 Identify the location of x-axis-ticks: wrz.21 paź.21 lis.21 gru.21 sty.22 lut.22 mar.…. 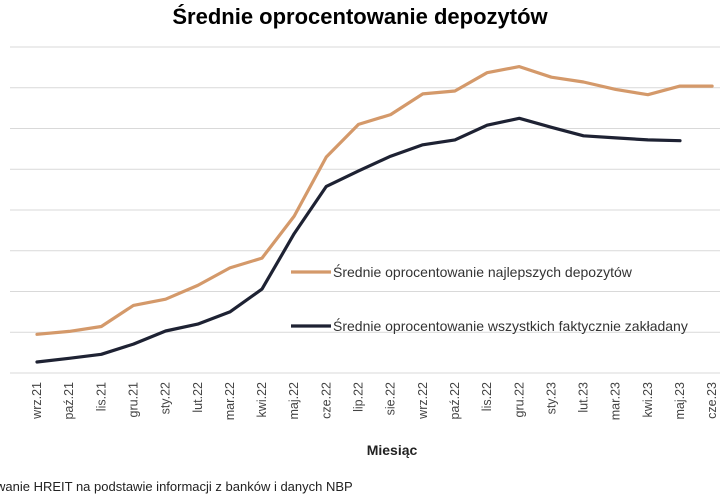
(374, 401).